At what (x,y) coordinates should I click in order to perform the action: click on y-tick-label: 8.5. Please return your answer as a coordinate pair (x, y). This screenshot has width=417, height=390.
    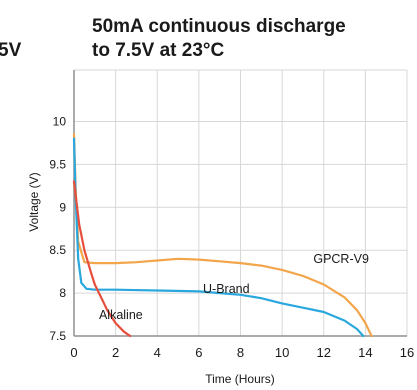
    Looking at the image, I should click on (57, 250).